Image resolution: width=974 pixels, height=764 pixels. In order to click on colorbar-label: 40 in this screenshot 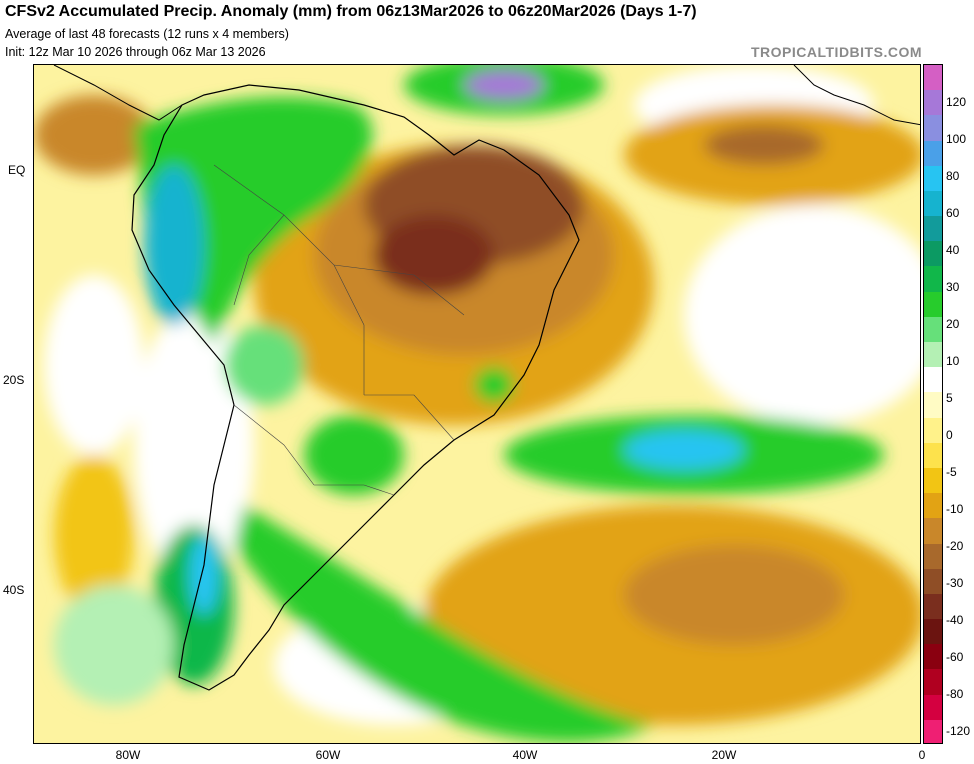, I will do `click(953, 249)`.